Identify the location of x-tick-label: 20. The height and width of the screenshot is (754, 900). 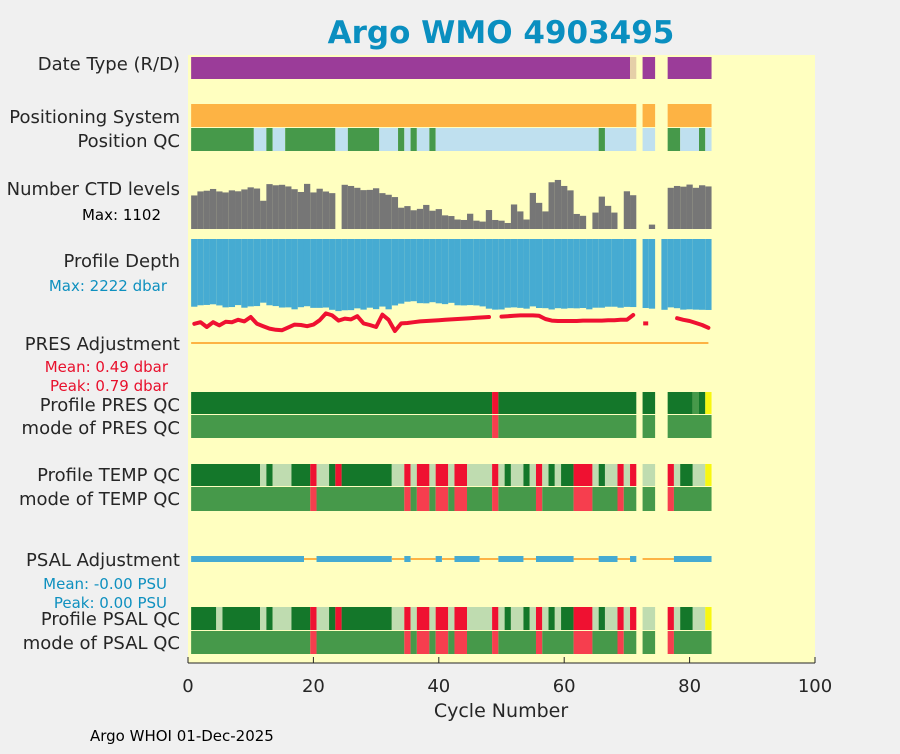
(313, 686).